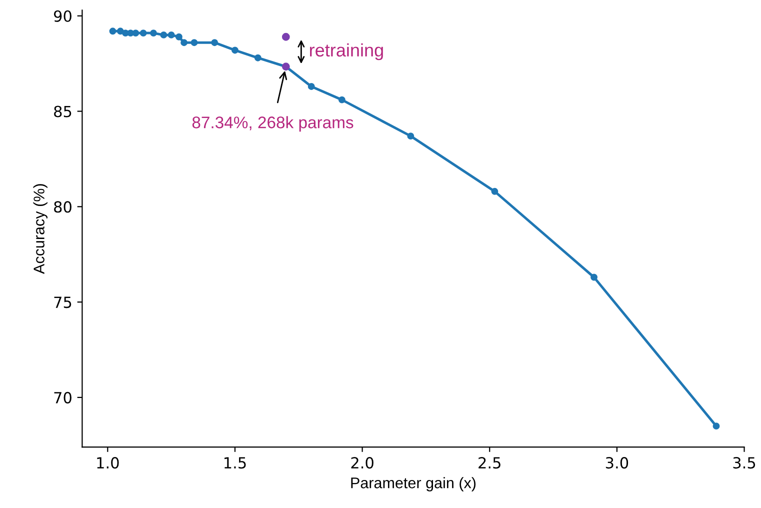  Describe the element at coordinates (63, 16) in the screenshot. I see `y-tick-label: 90` at that location.